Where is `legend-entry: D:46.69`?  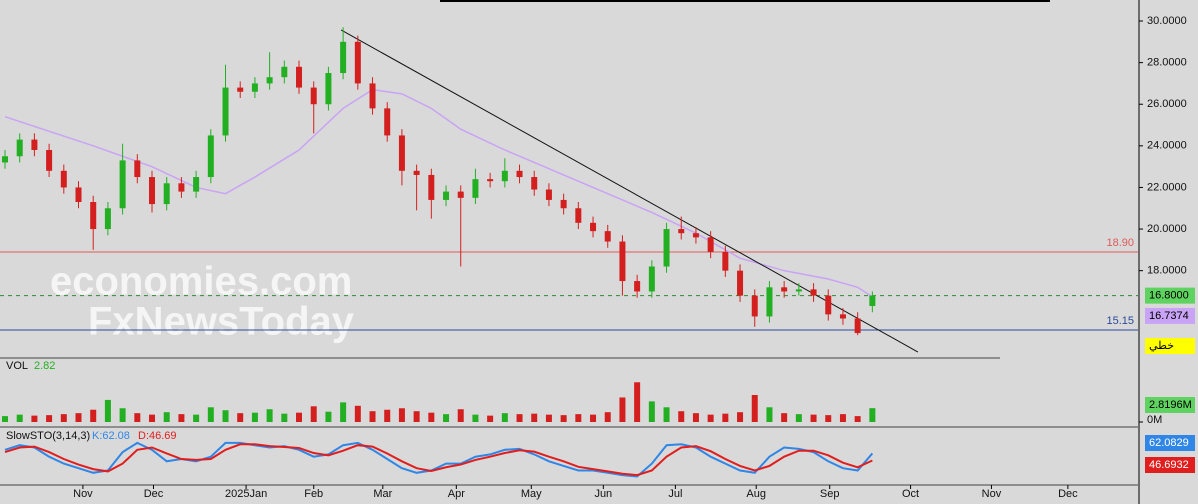 legend-entry: D:46.69 is located at coordinates (157, 436).